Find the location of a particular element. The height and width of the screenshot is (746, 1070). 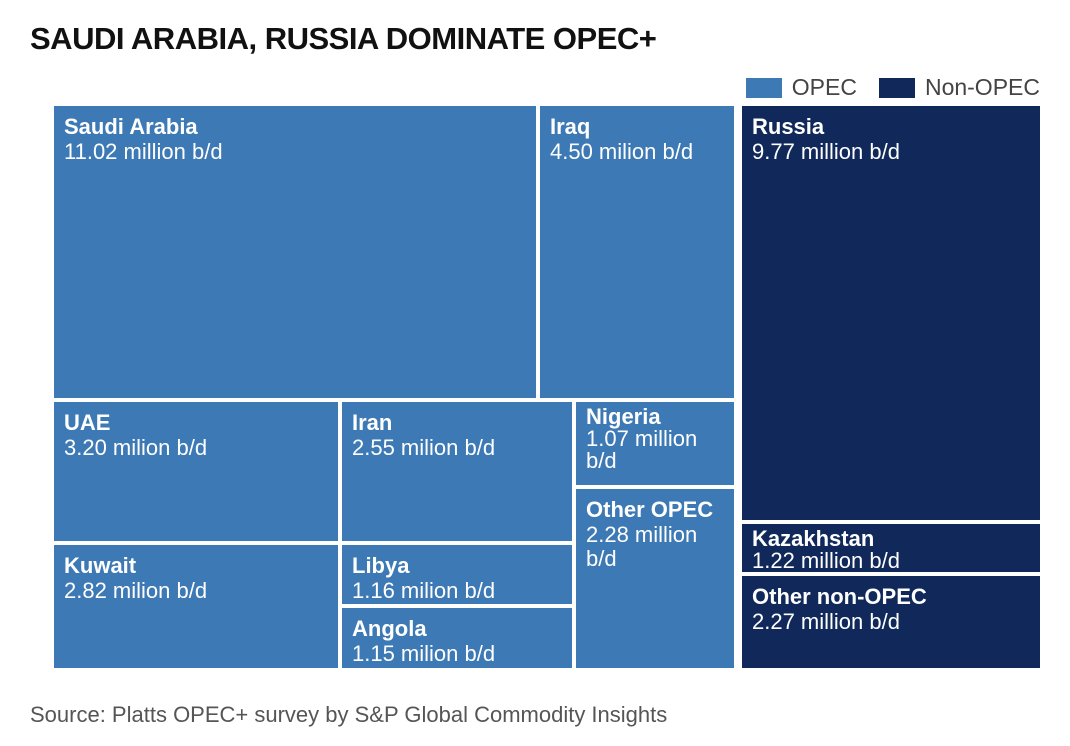

legend-item-opec: OPEC is located at coordinates (801, 87).